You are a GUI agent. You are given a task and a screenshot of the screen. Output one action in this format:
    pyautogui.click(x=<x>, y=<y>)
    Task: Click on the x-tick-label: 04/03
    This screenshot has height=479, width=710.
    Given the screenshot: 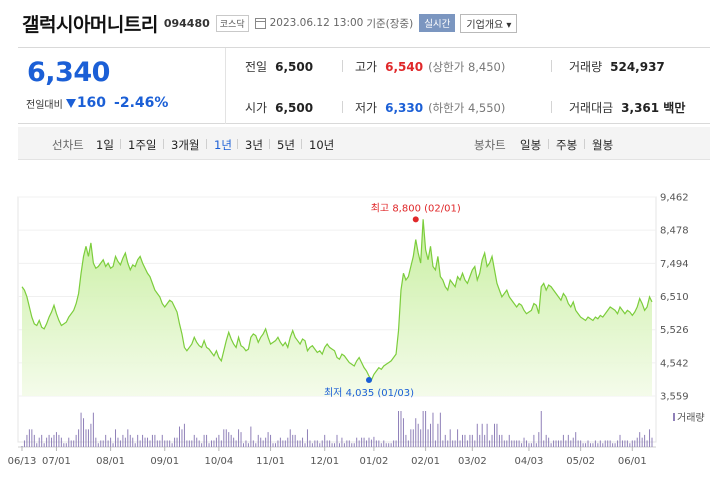 What is the action you would take?
    pyautogui.click(x=529, y=461)
    